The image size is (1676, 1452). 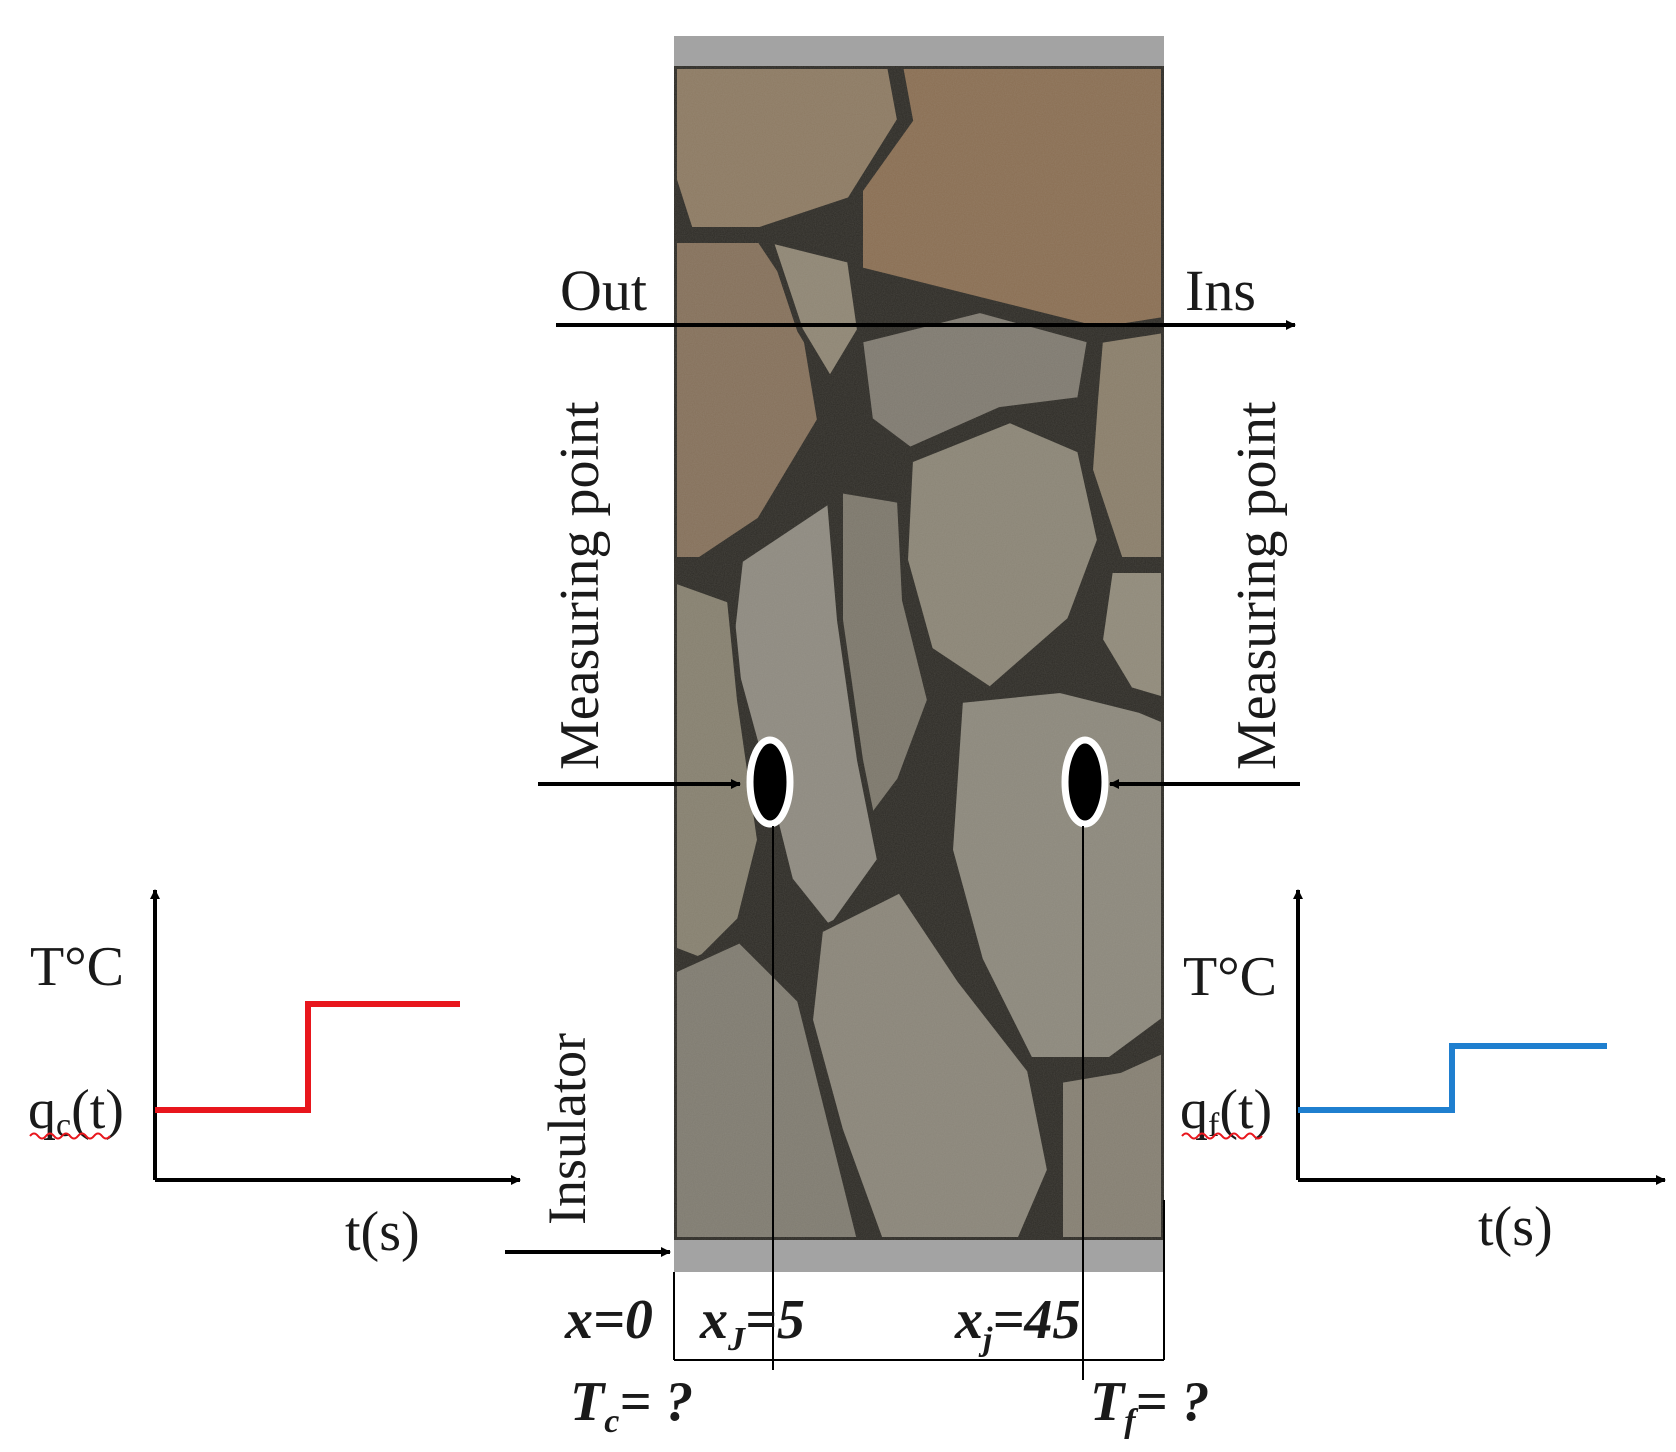 What do you see at coordinates (752, 1323) in the screenshot?
I see `xj-left-label: xJ=5` at bounding box center [752, 1323].